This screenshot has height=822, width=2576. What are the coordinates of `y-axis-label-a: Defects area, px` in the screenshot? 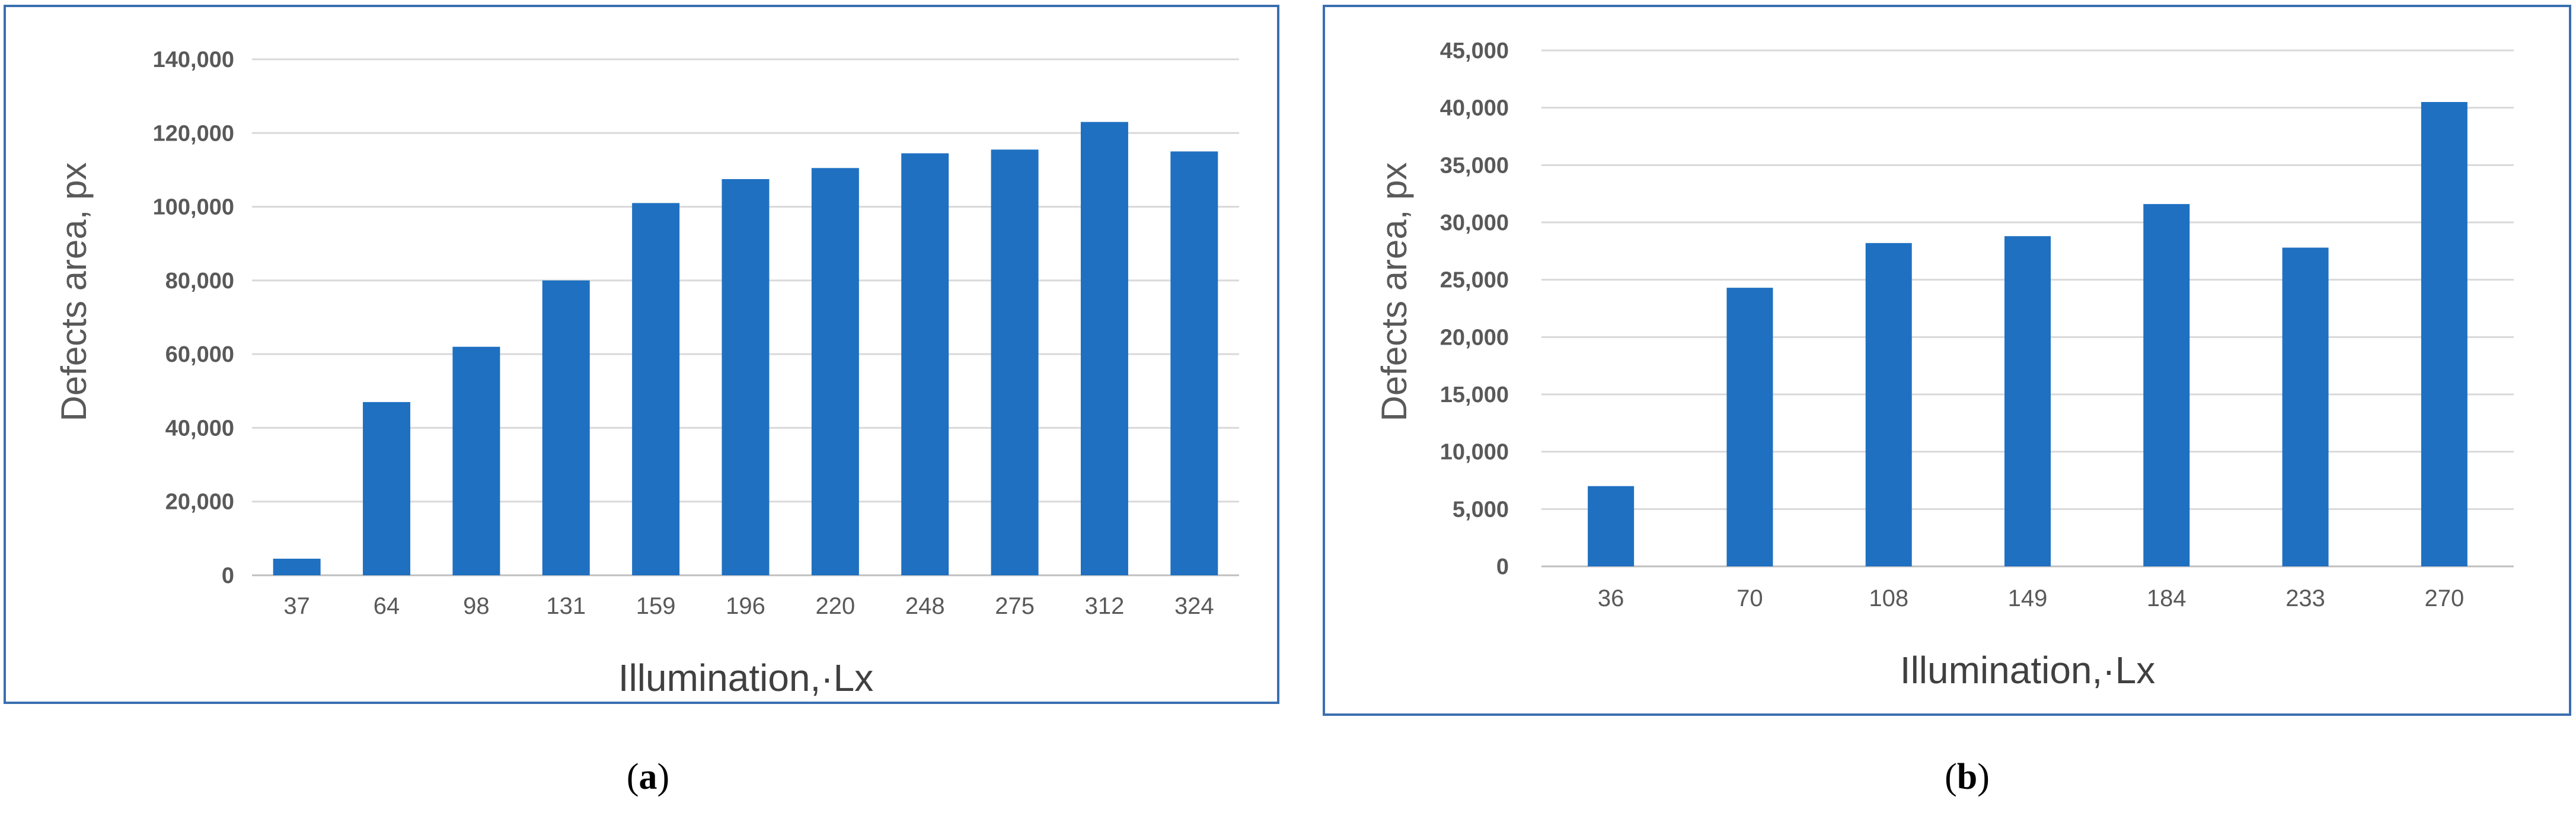 It's located at (74, 292).